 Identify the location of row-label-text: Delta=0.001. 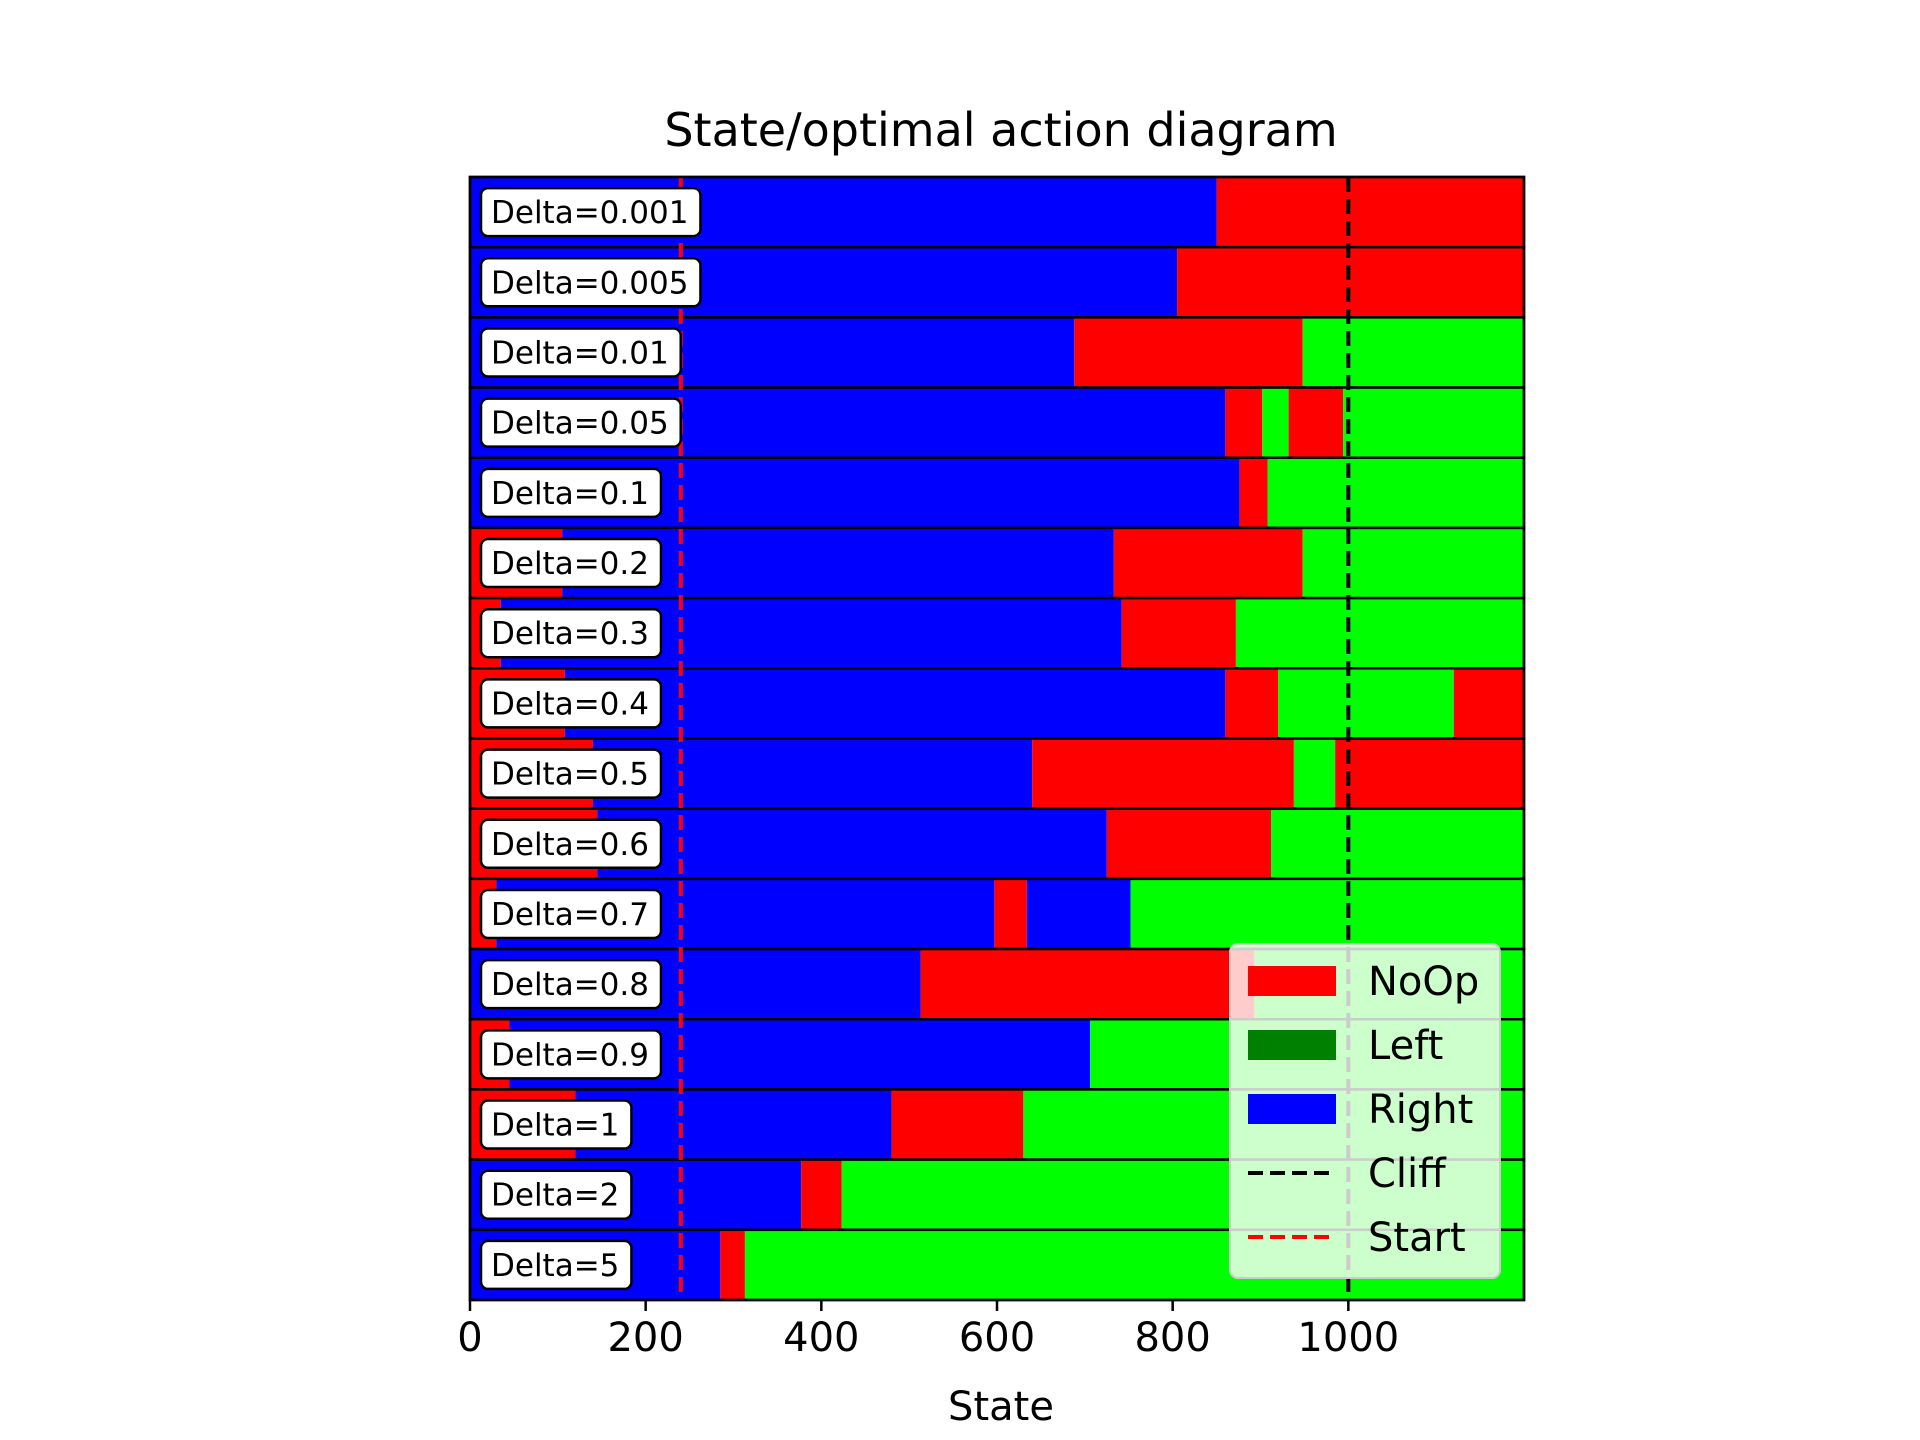
(589, 213).